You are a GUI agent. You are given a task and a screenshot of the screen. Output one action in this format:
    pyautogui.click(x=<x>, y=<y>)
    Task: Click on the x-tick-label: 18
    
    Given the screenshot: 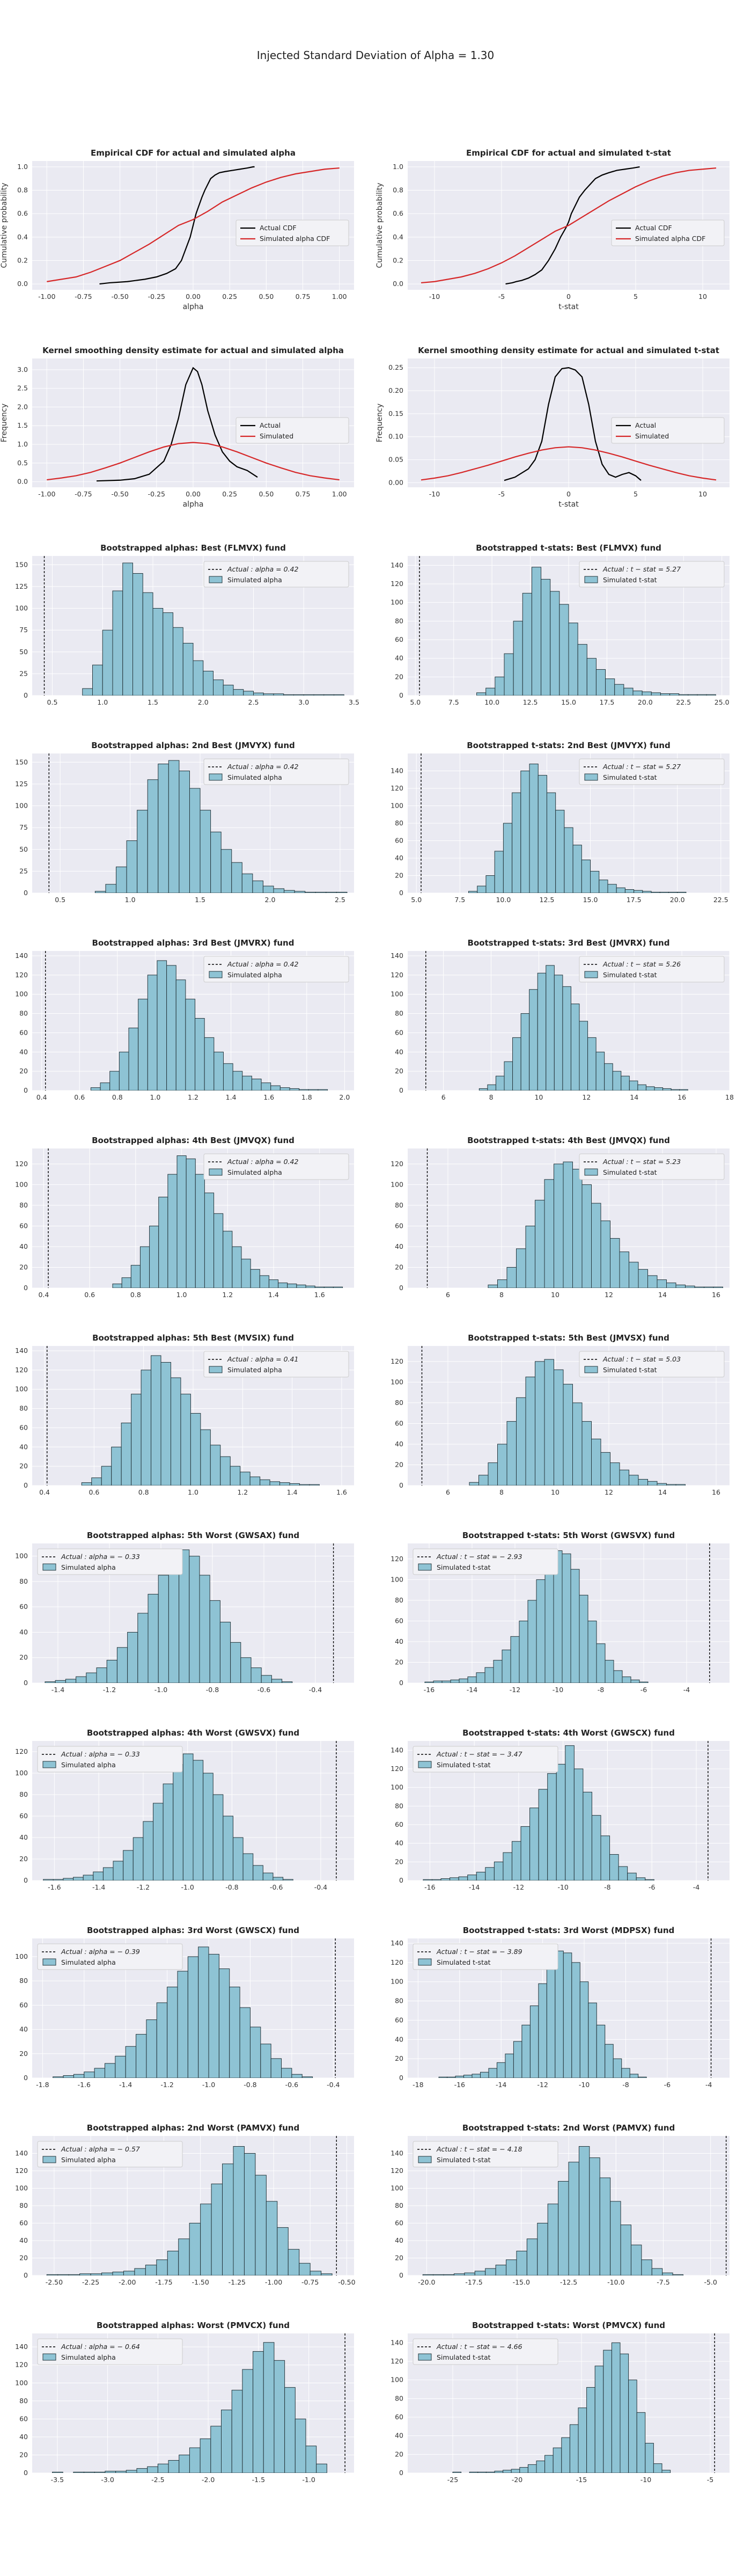 What is the action you would take?
    pyautogui.click(x=730, y=1097)
    